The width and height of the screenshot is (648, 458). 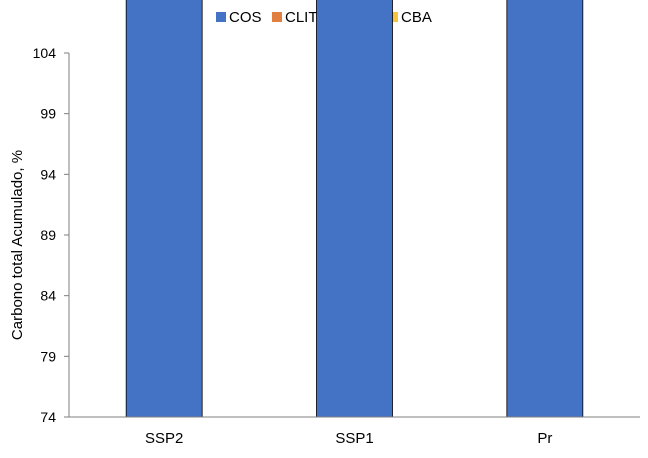 I want to click on bar-segment-cos-ssp2, so click(x=164, y=209).